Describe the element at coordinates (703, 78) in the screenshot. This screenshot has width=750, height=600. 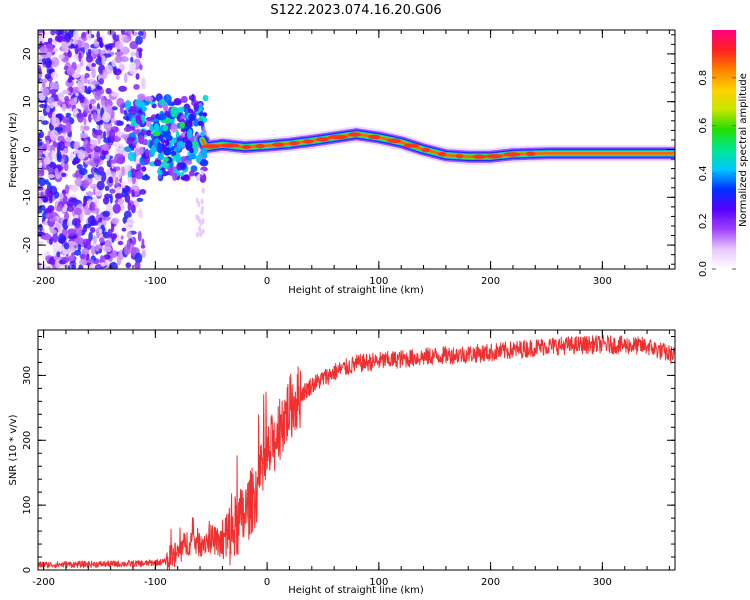
I see `colorbar-tick-label: 0.8` at that location.